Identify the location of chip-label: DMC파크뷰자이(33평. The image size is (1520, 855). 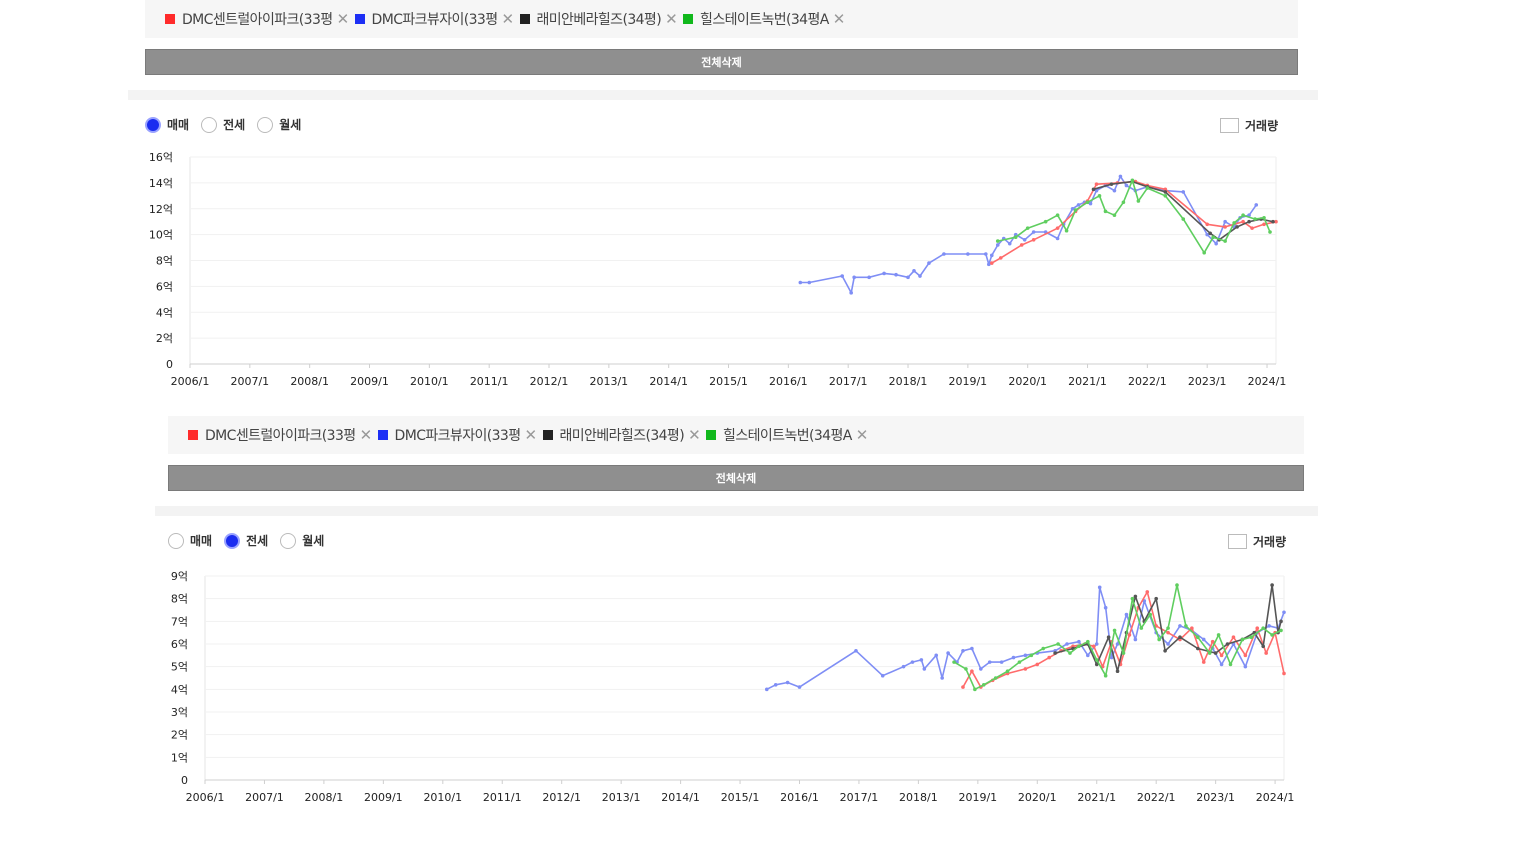
(458, 436).